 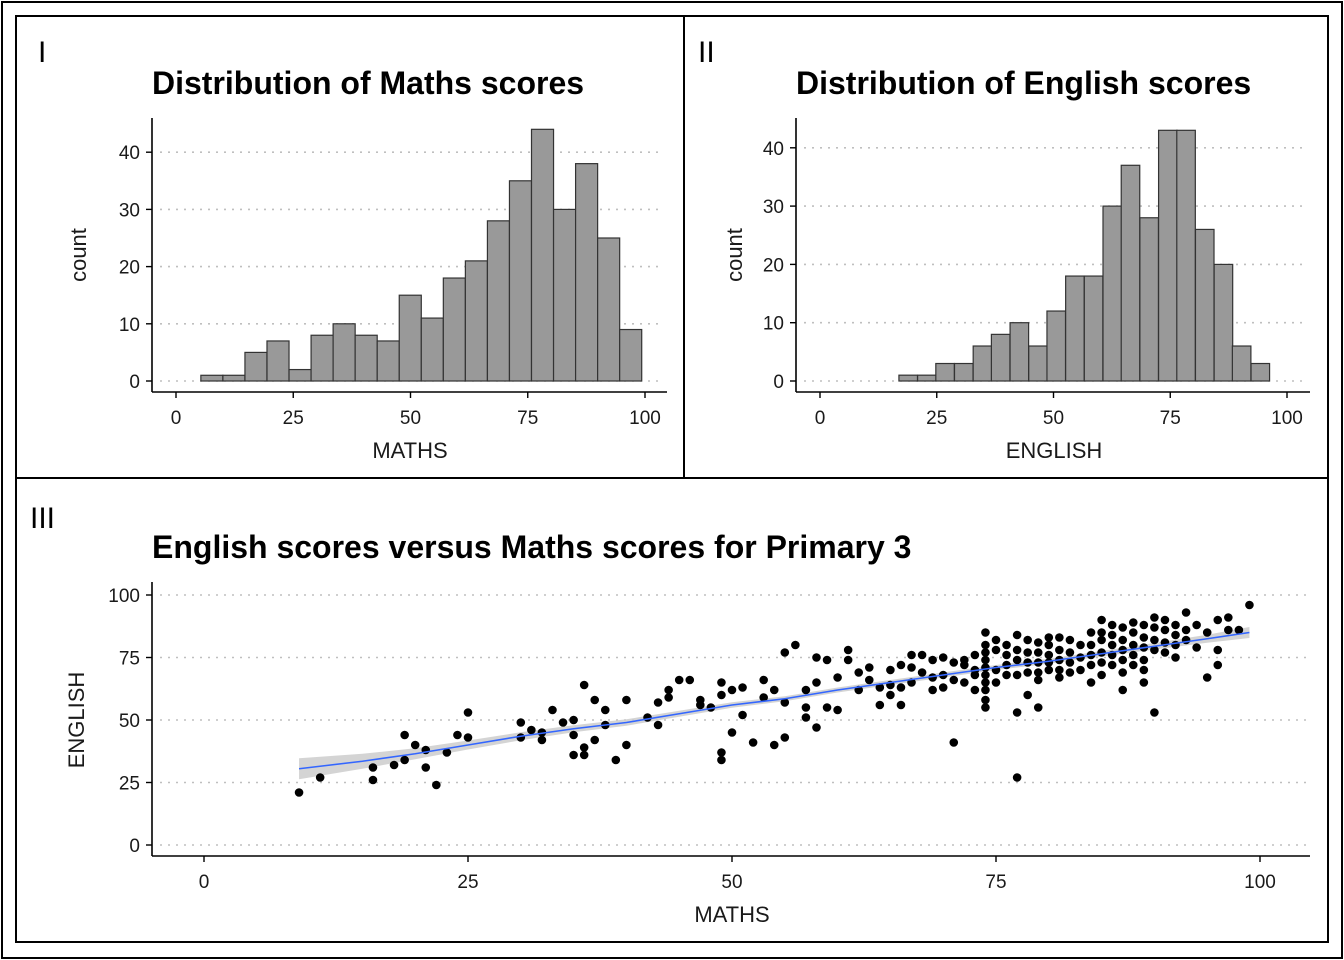 What do you see at coordinates (773, 149) in the screenshot?
I see `y-tick-label: 40` at bounding box center [773, 149].